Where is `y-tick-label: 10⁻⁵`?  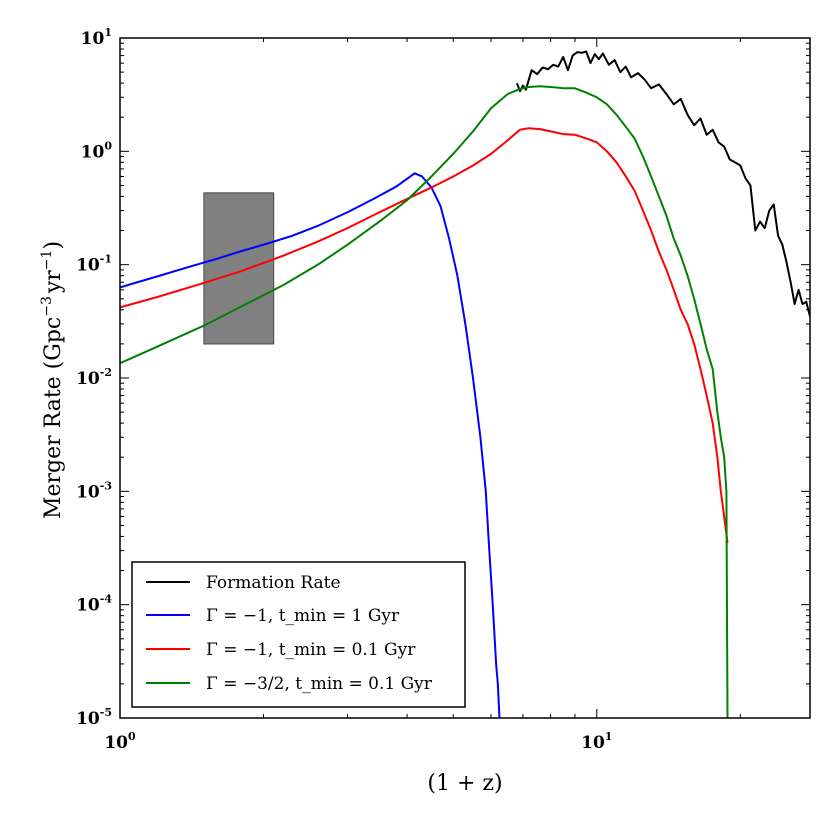 y-tick-label: 10⁻⁵ is located at coordinates (94, 717).